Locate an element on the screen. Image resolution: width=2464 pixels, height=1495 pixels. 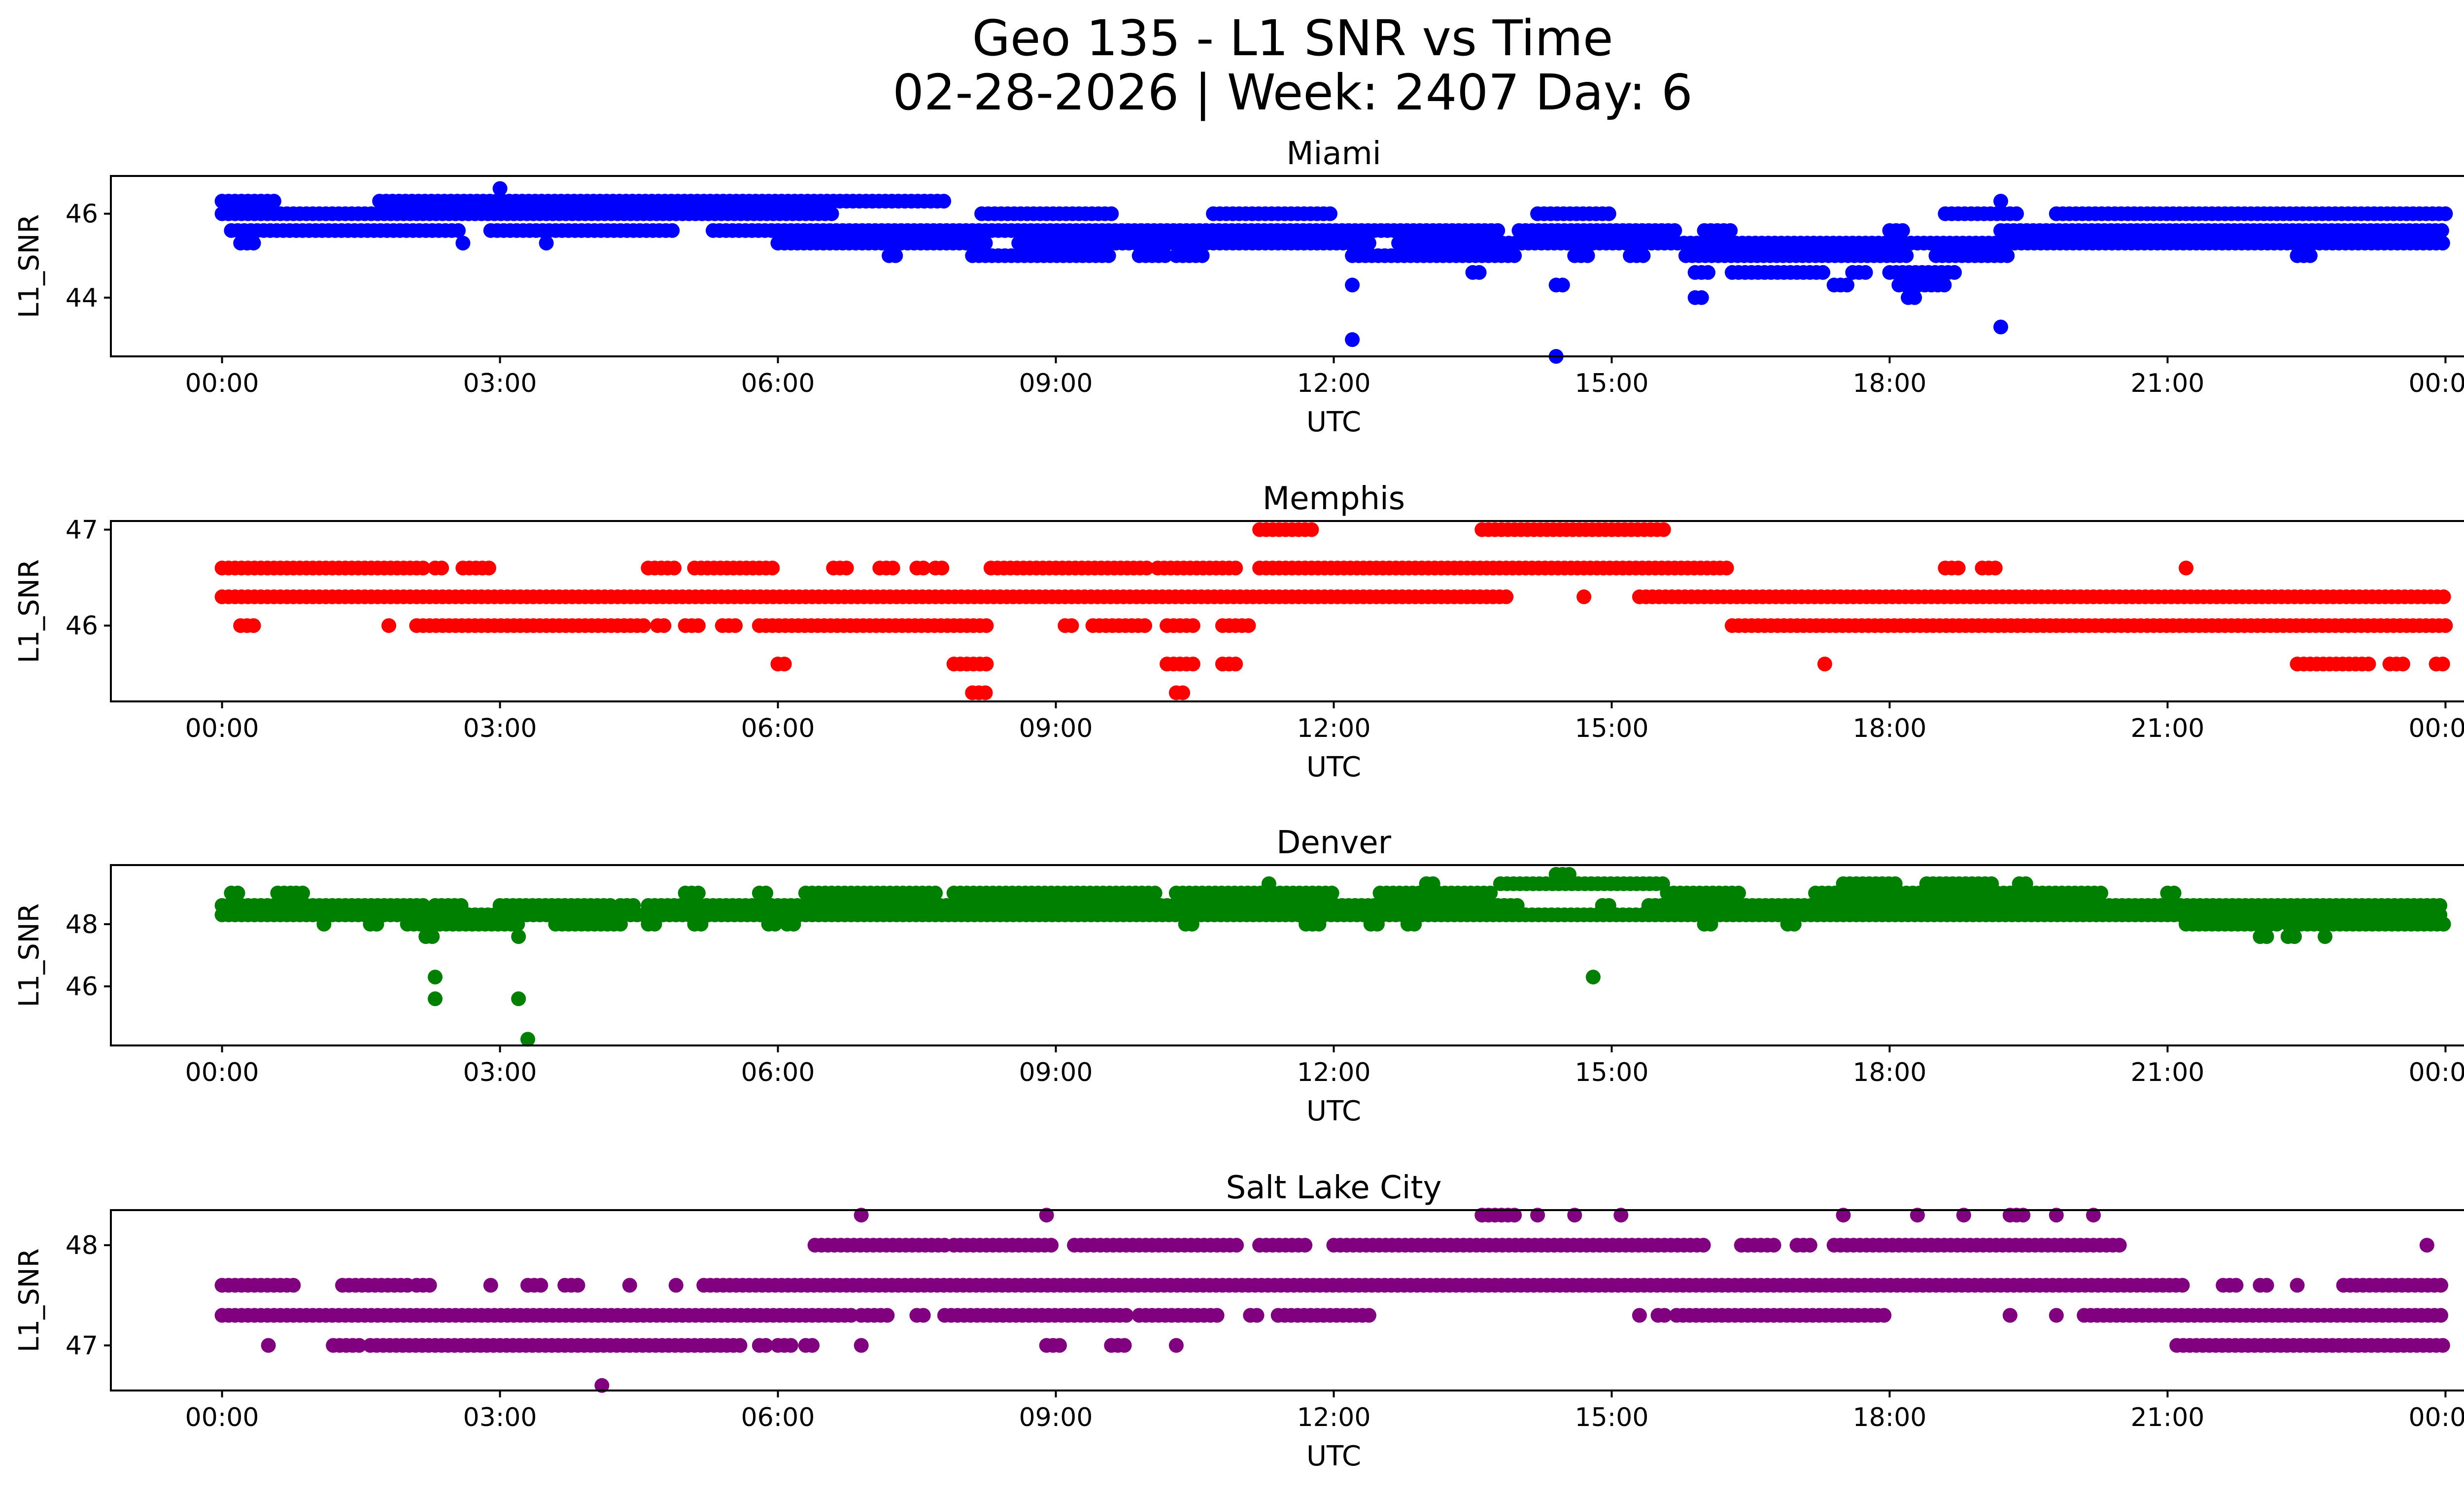
x-tick-label: 06:00 is located at coordinates (778, 728).